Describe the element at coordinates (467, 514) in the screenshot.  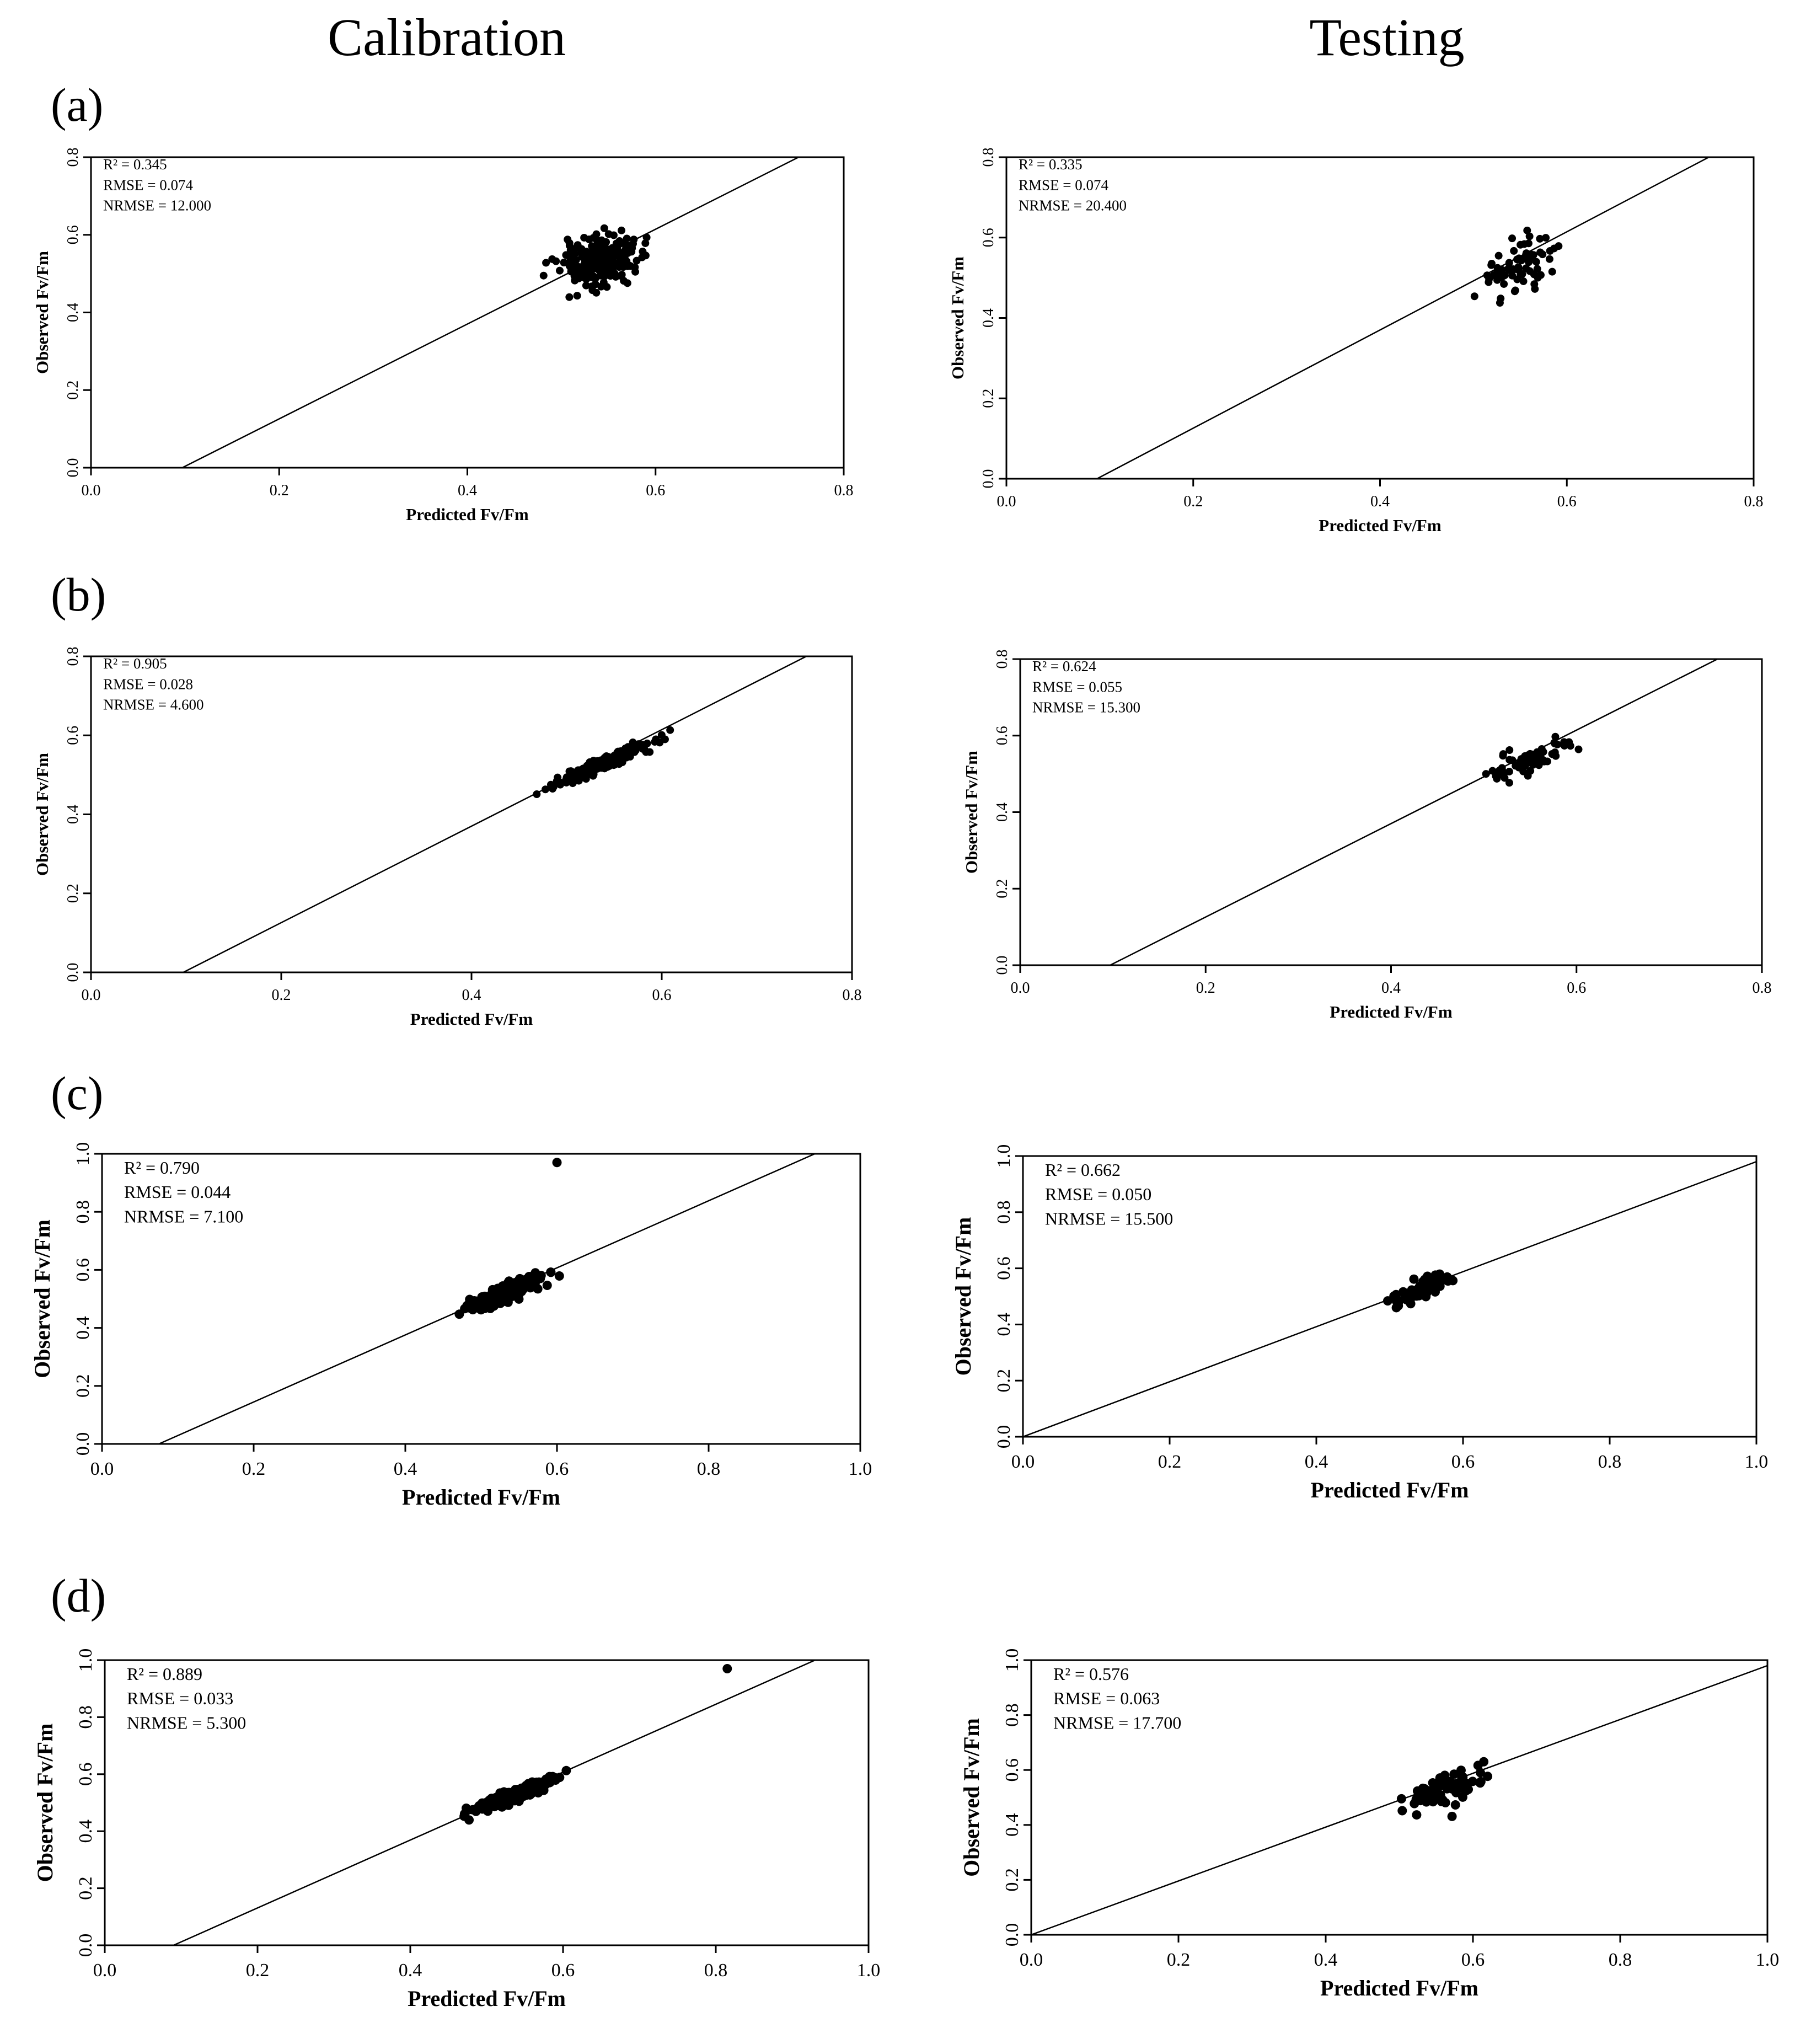
I see `x-axis-label: Predicted Fv/Fm` at that location.